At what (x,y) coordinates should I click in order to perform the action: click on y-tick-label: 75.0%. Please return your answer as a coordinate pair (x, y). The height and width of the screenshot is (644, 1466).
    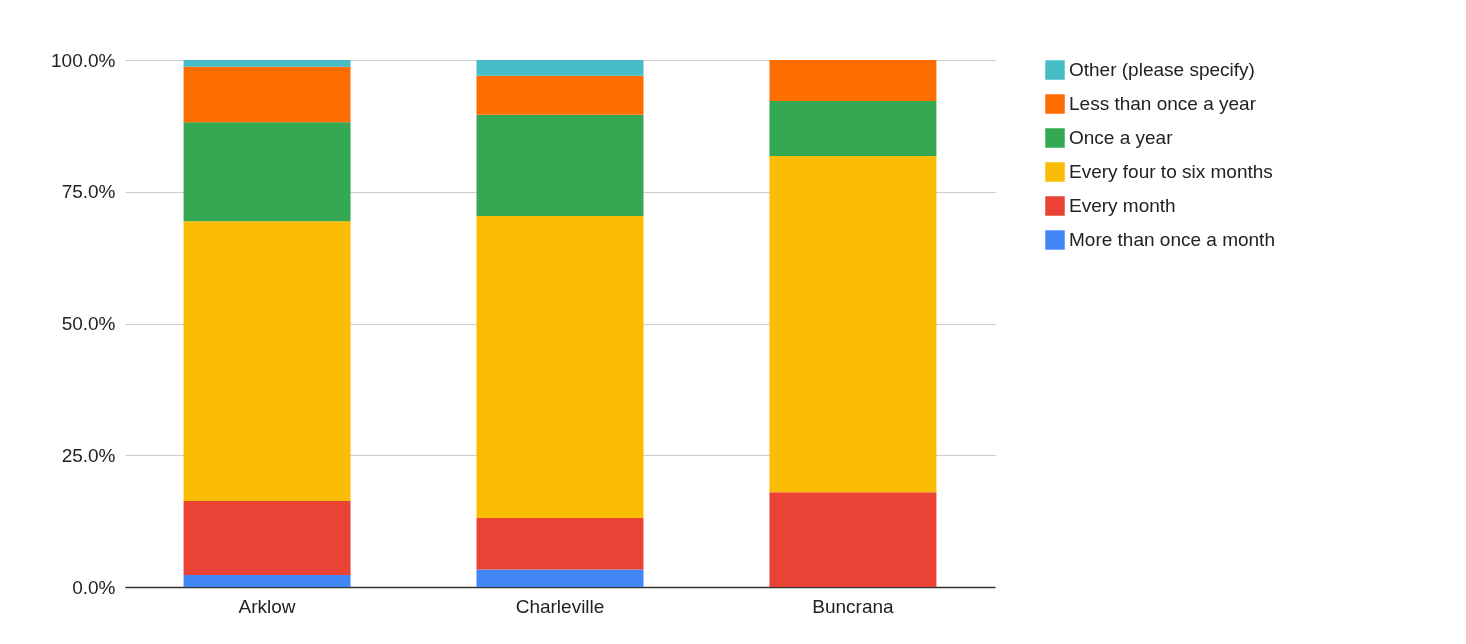
    Looking at the image, I should click on (88, 192).